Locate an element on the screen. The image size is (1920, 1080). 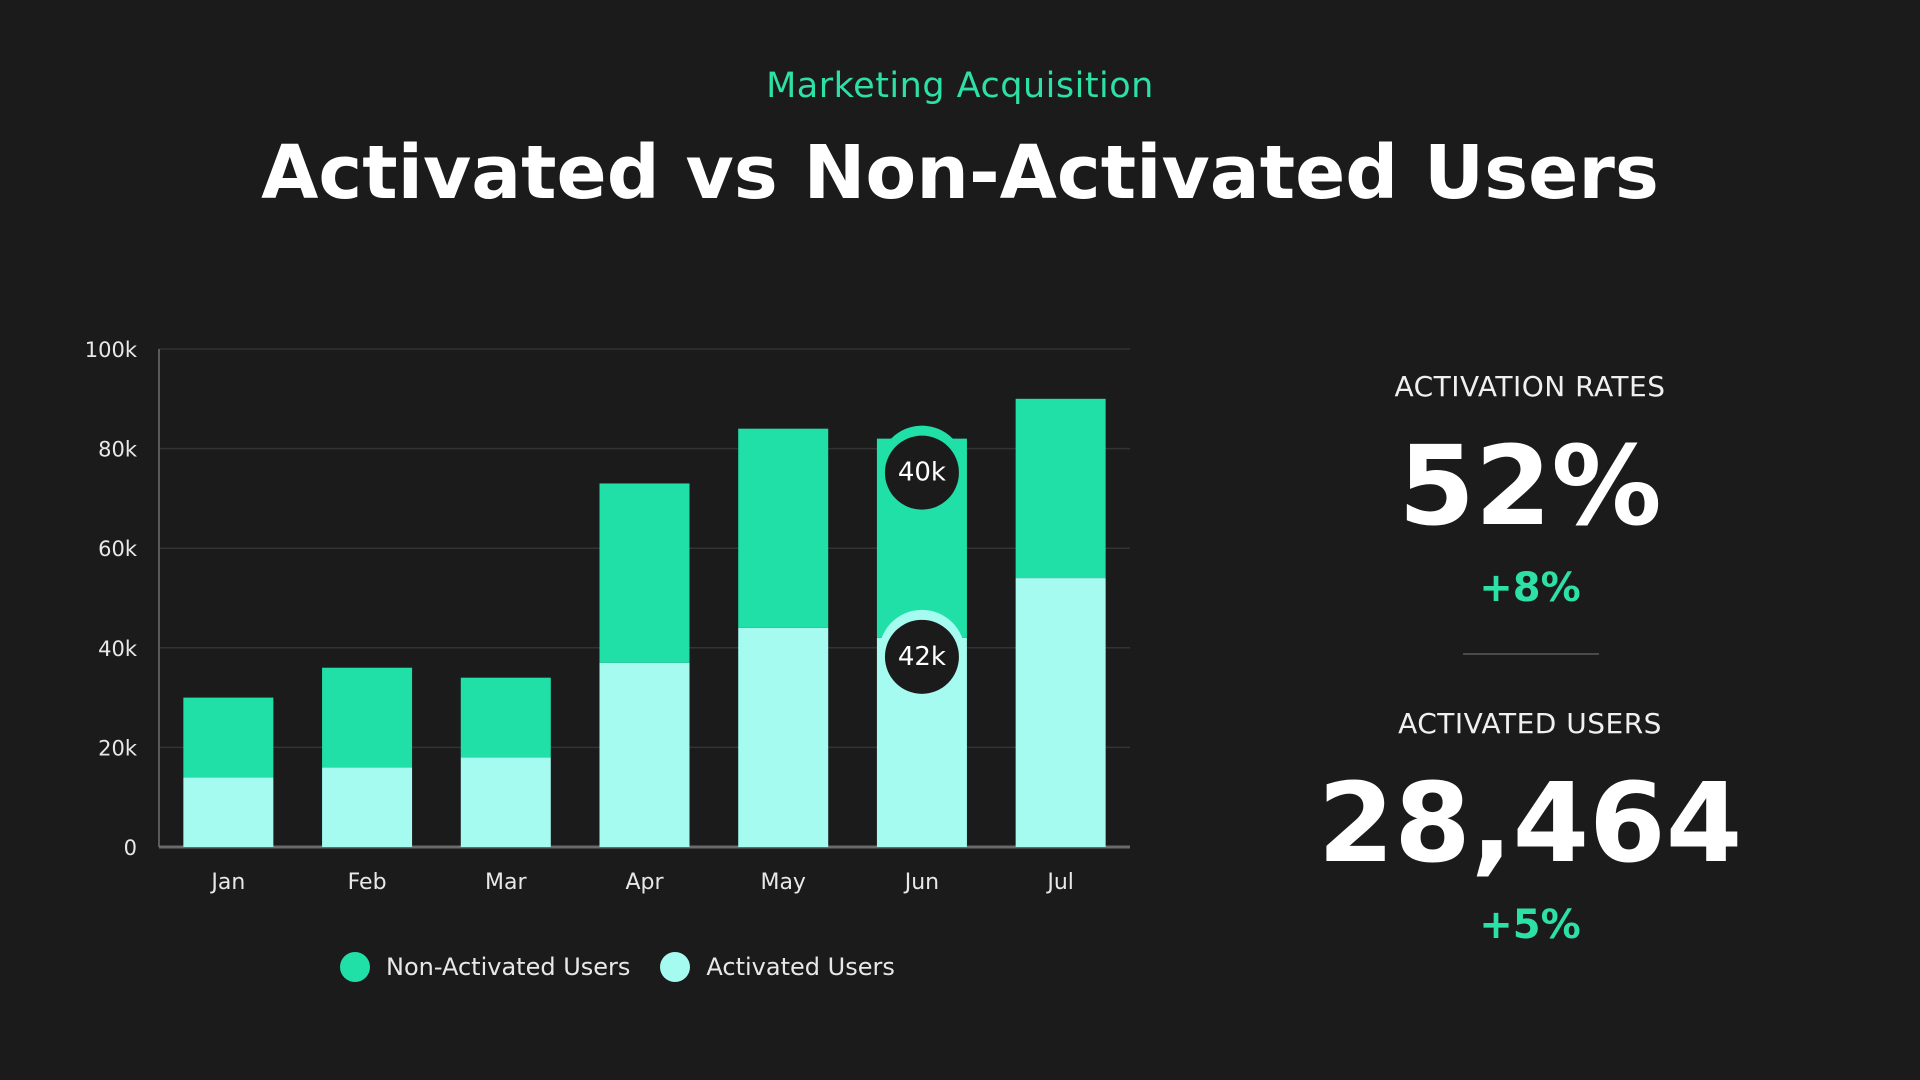
x-tick-label: Jun is located at coordinates (921, 882).